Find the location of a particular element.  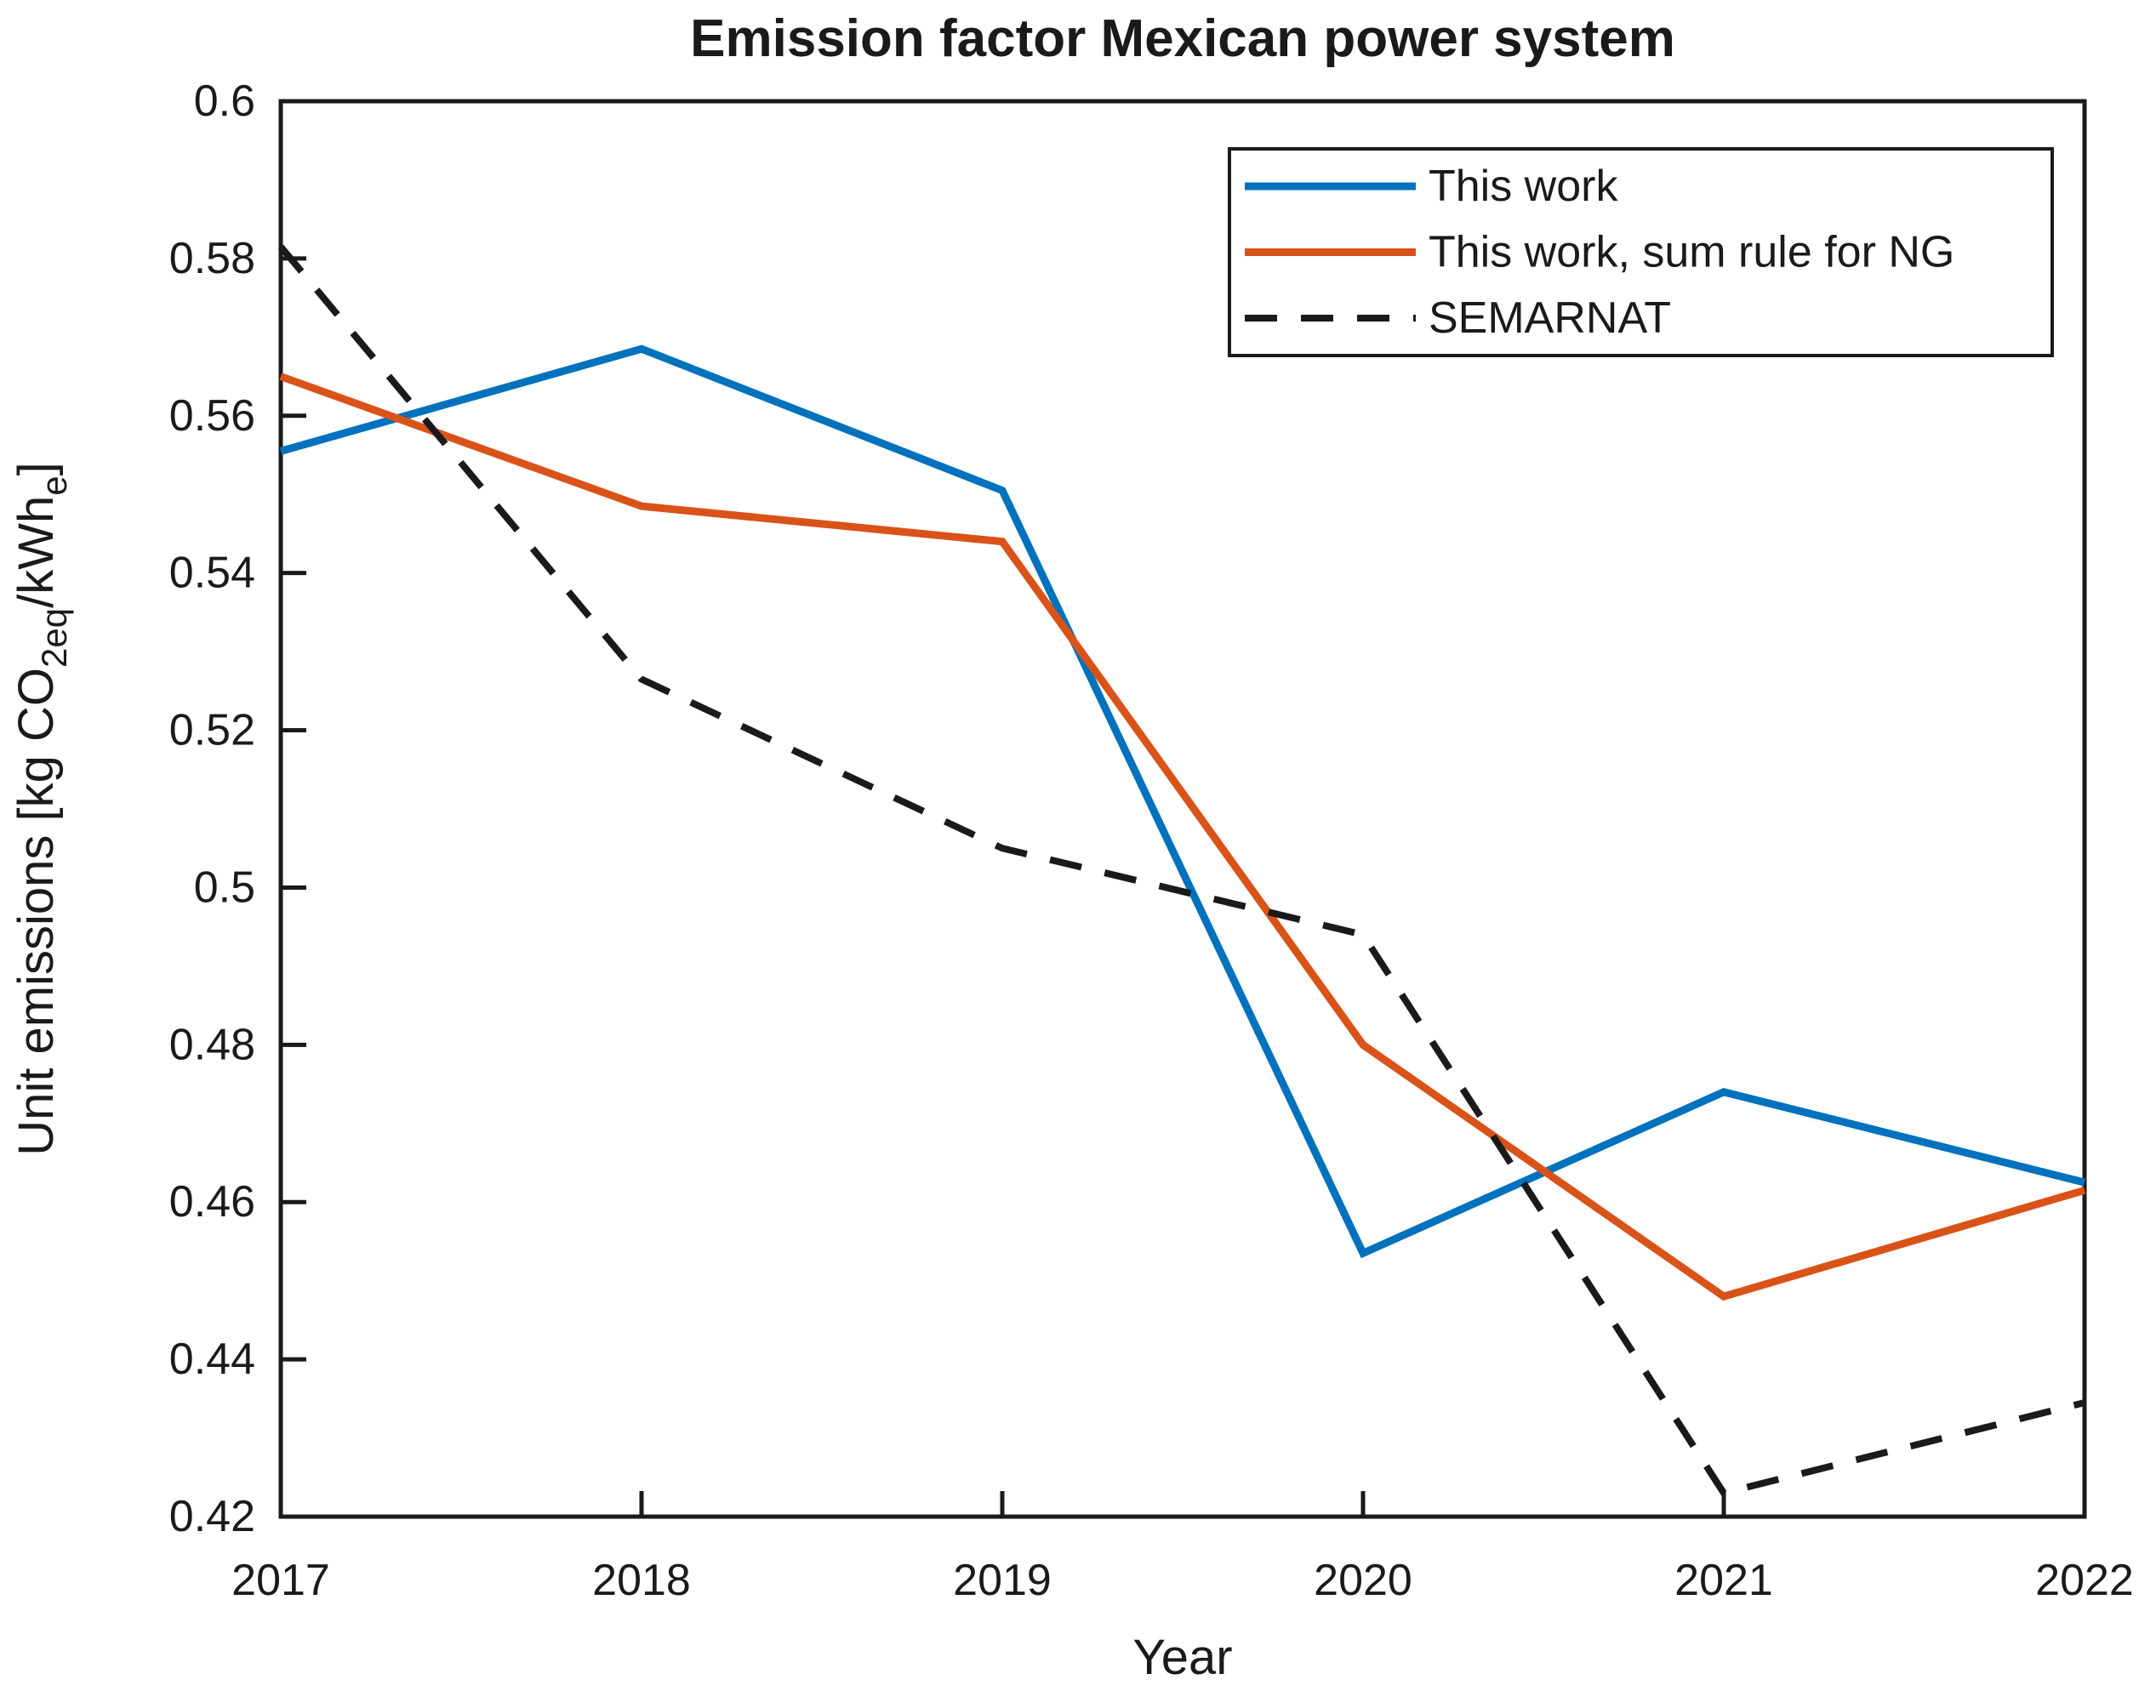

x-tick-label: 2017 is located at coordinates (281, 1580).